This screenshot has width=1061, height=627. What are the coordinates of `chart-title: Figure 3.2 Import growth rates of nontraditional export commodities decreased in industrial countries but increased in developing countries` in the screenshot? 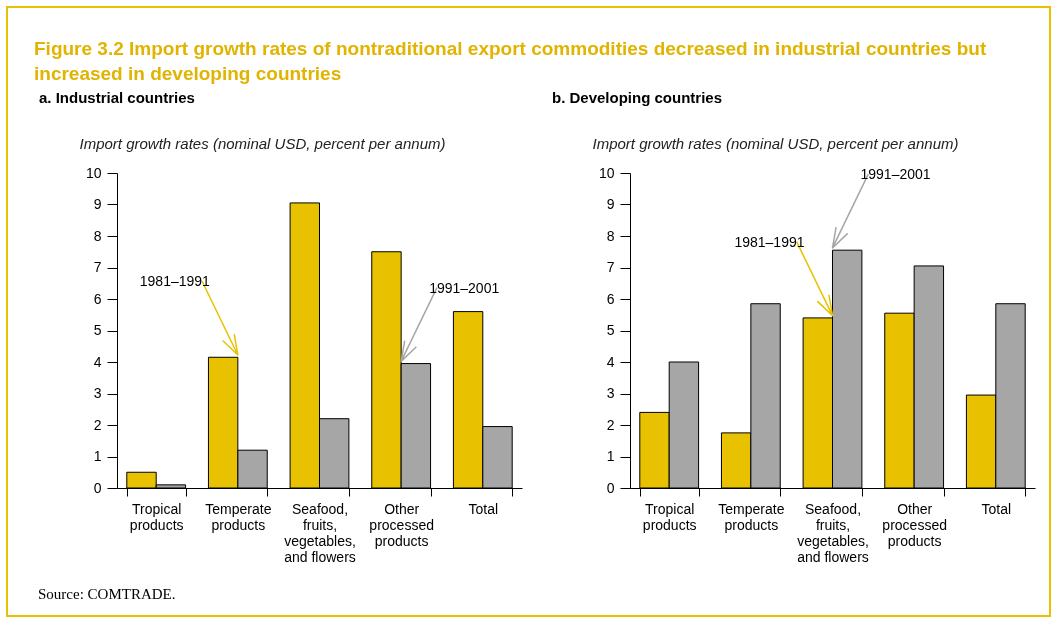 It's located at (511, 61).